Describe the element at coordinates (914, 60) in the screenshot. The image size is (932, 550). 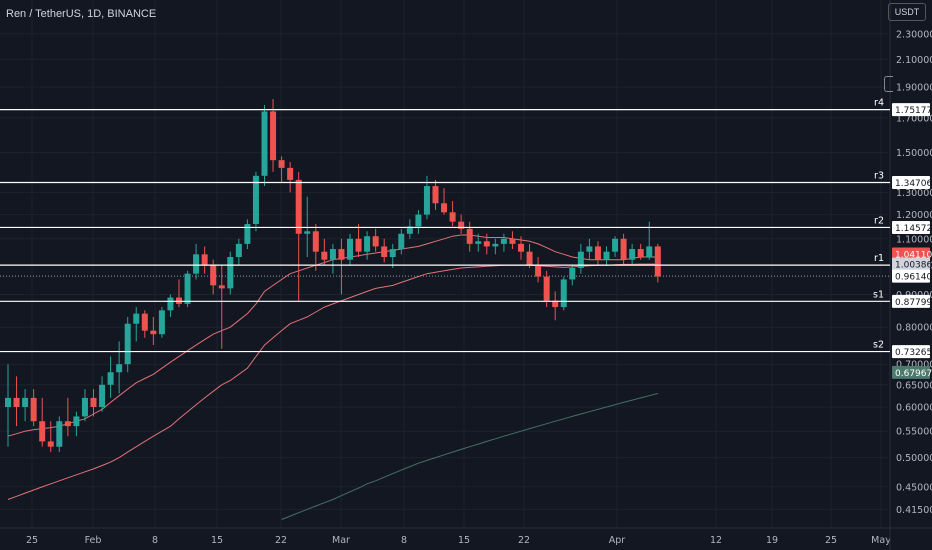
I see `y-tick-label: 2.10000` at that location.